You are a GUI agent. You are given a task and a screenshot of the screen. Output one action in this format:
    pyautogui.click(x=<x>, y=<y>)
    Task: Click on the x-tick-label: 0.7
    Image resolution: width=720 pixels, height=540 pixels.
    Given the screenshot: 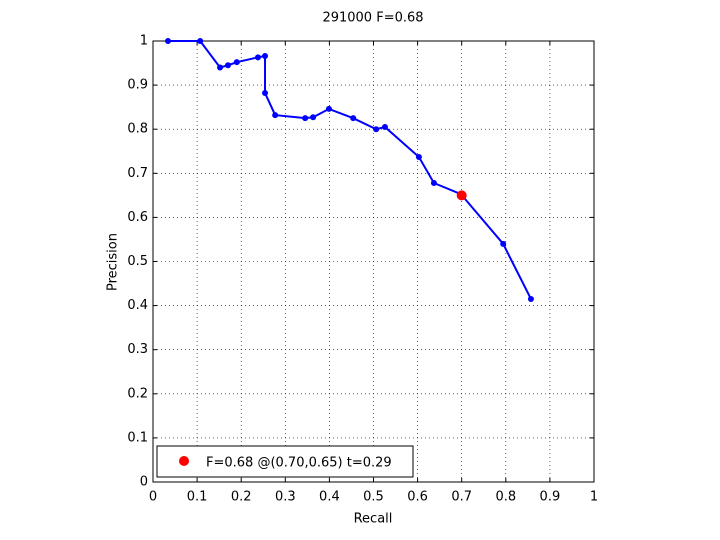 What is the action you would take?
    pyautogui.click(x=461, y=497)
    